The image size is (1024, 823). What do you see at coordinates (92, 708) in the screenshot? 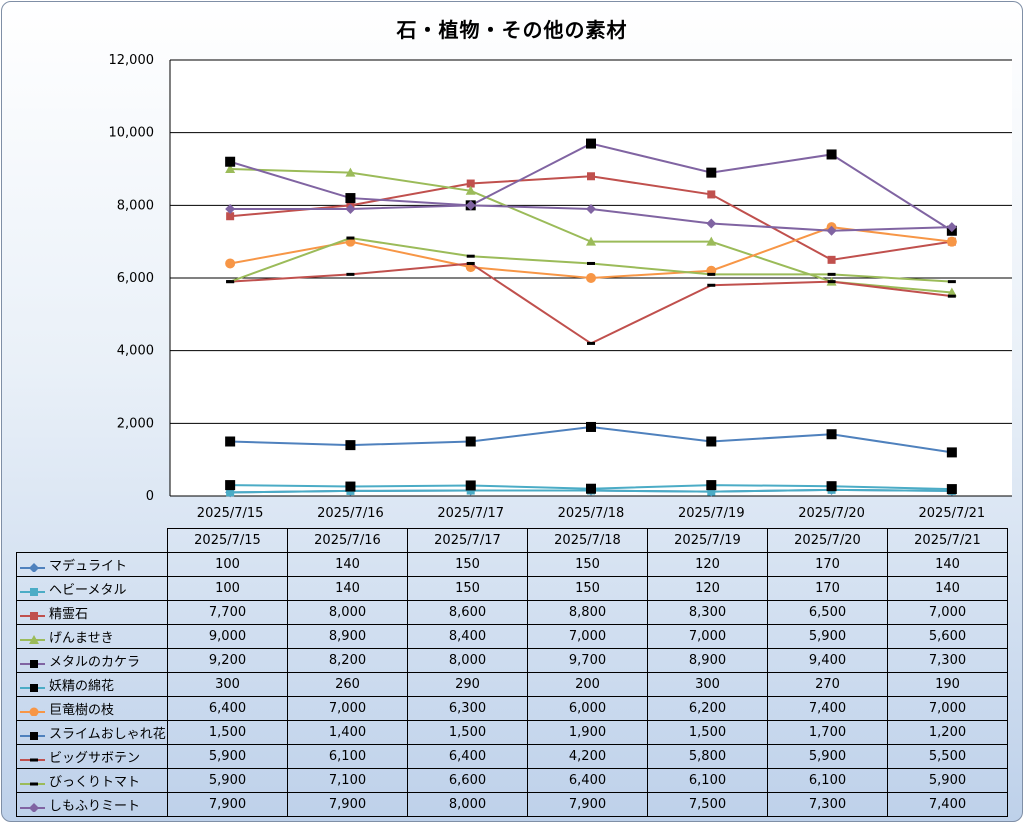
I see `series-name-cell: 巨竜樹の枝` at bounding box center [92, 708].